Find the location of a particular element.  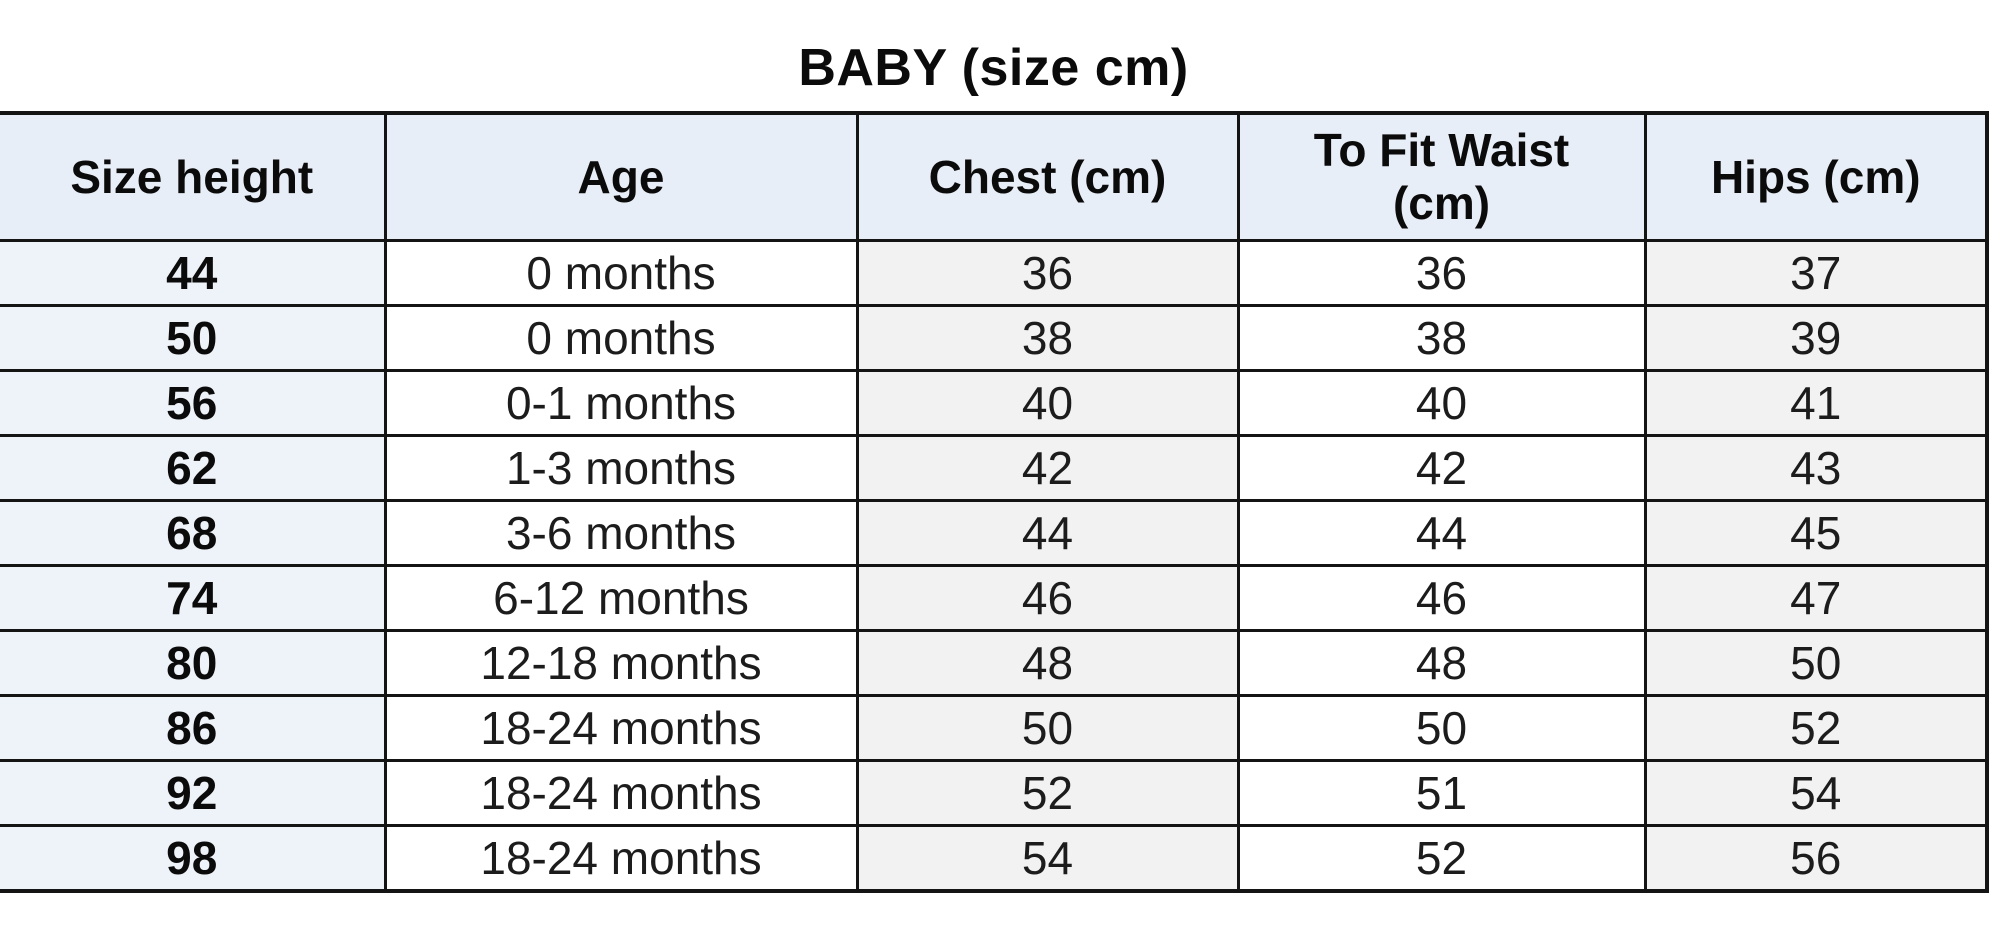

hips-cell: 56 is located at coordinates (1816, 859).